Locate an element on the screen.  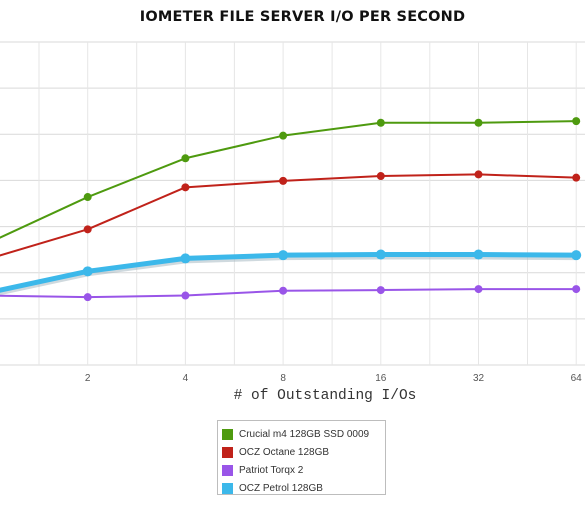
legend-label: OCZ Petrol 128GB is located at coordinates (281, 488).